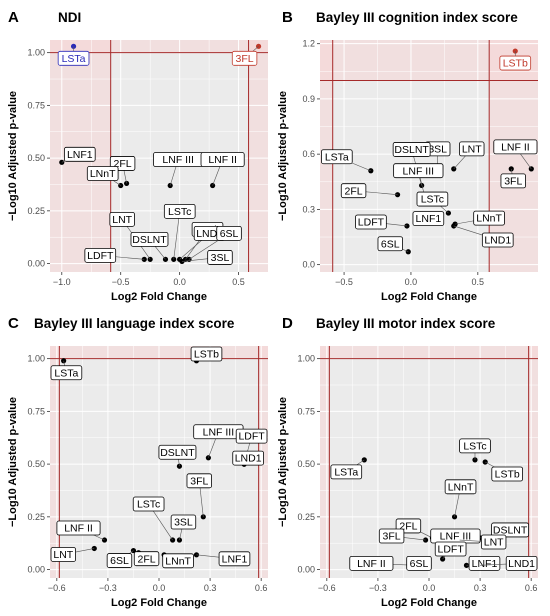 The image size is (550, 616). I want to click on y-tick-label: 0.9, so click(308, 99).